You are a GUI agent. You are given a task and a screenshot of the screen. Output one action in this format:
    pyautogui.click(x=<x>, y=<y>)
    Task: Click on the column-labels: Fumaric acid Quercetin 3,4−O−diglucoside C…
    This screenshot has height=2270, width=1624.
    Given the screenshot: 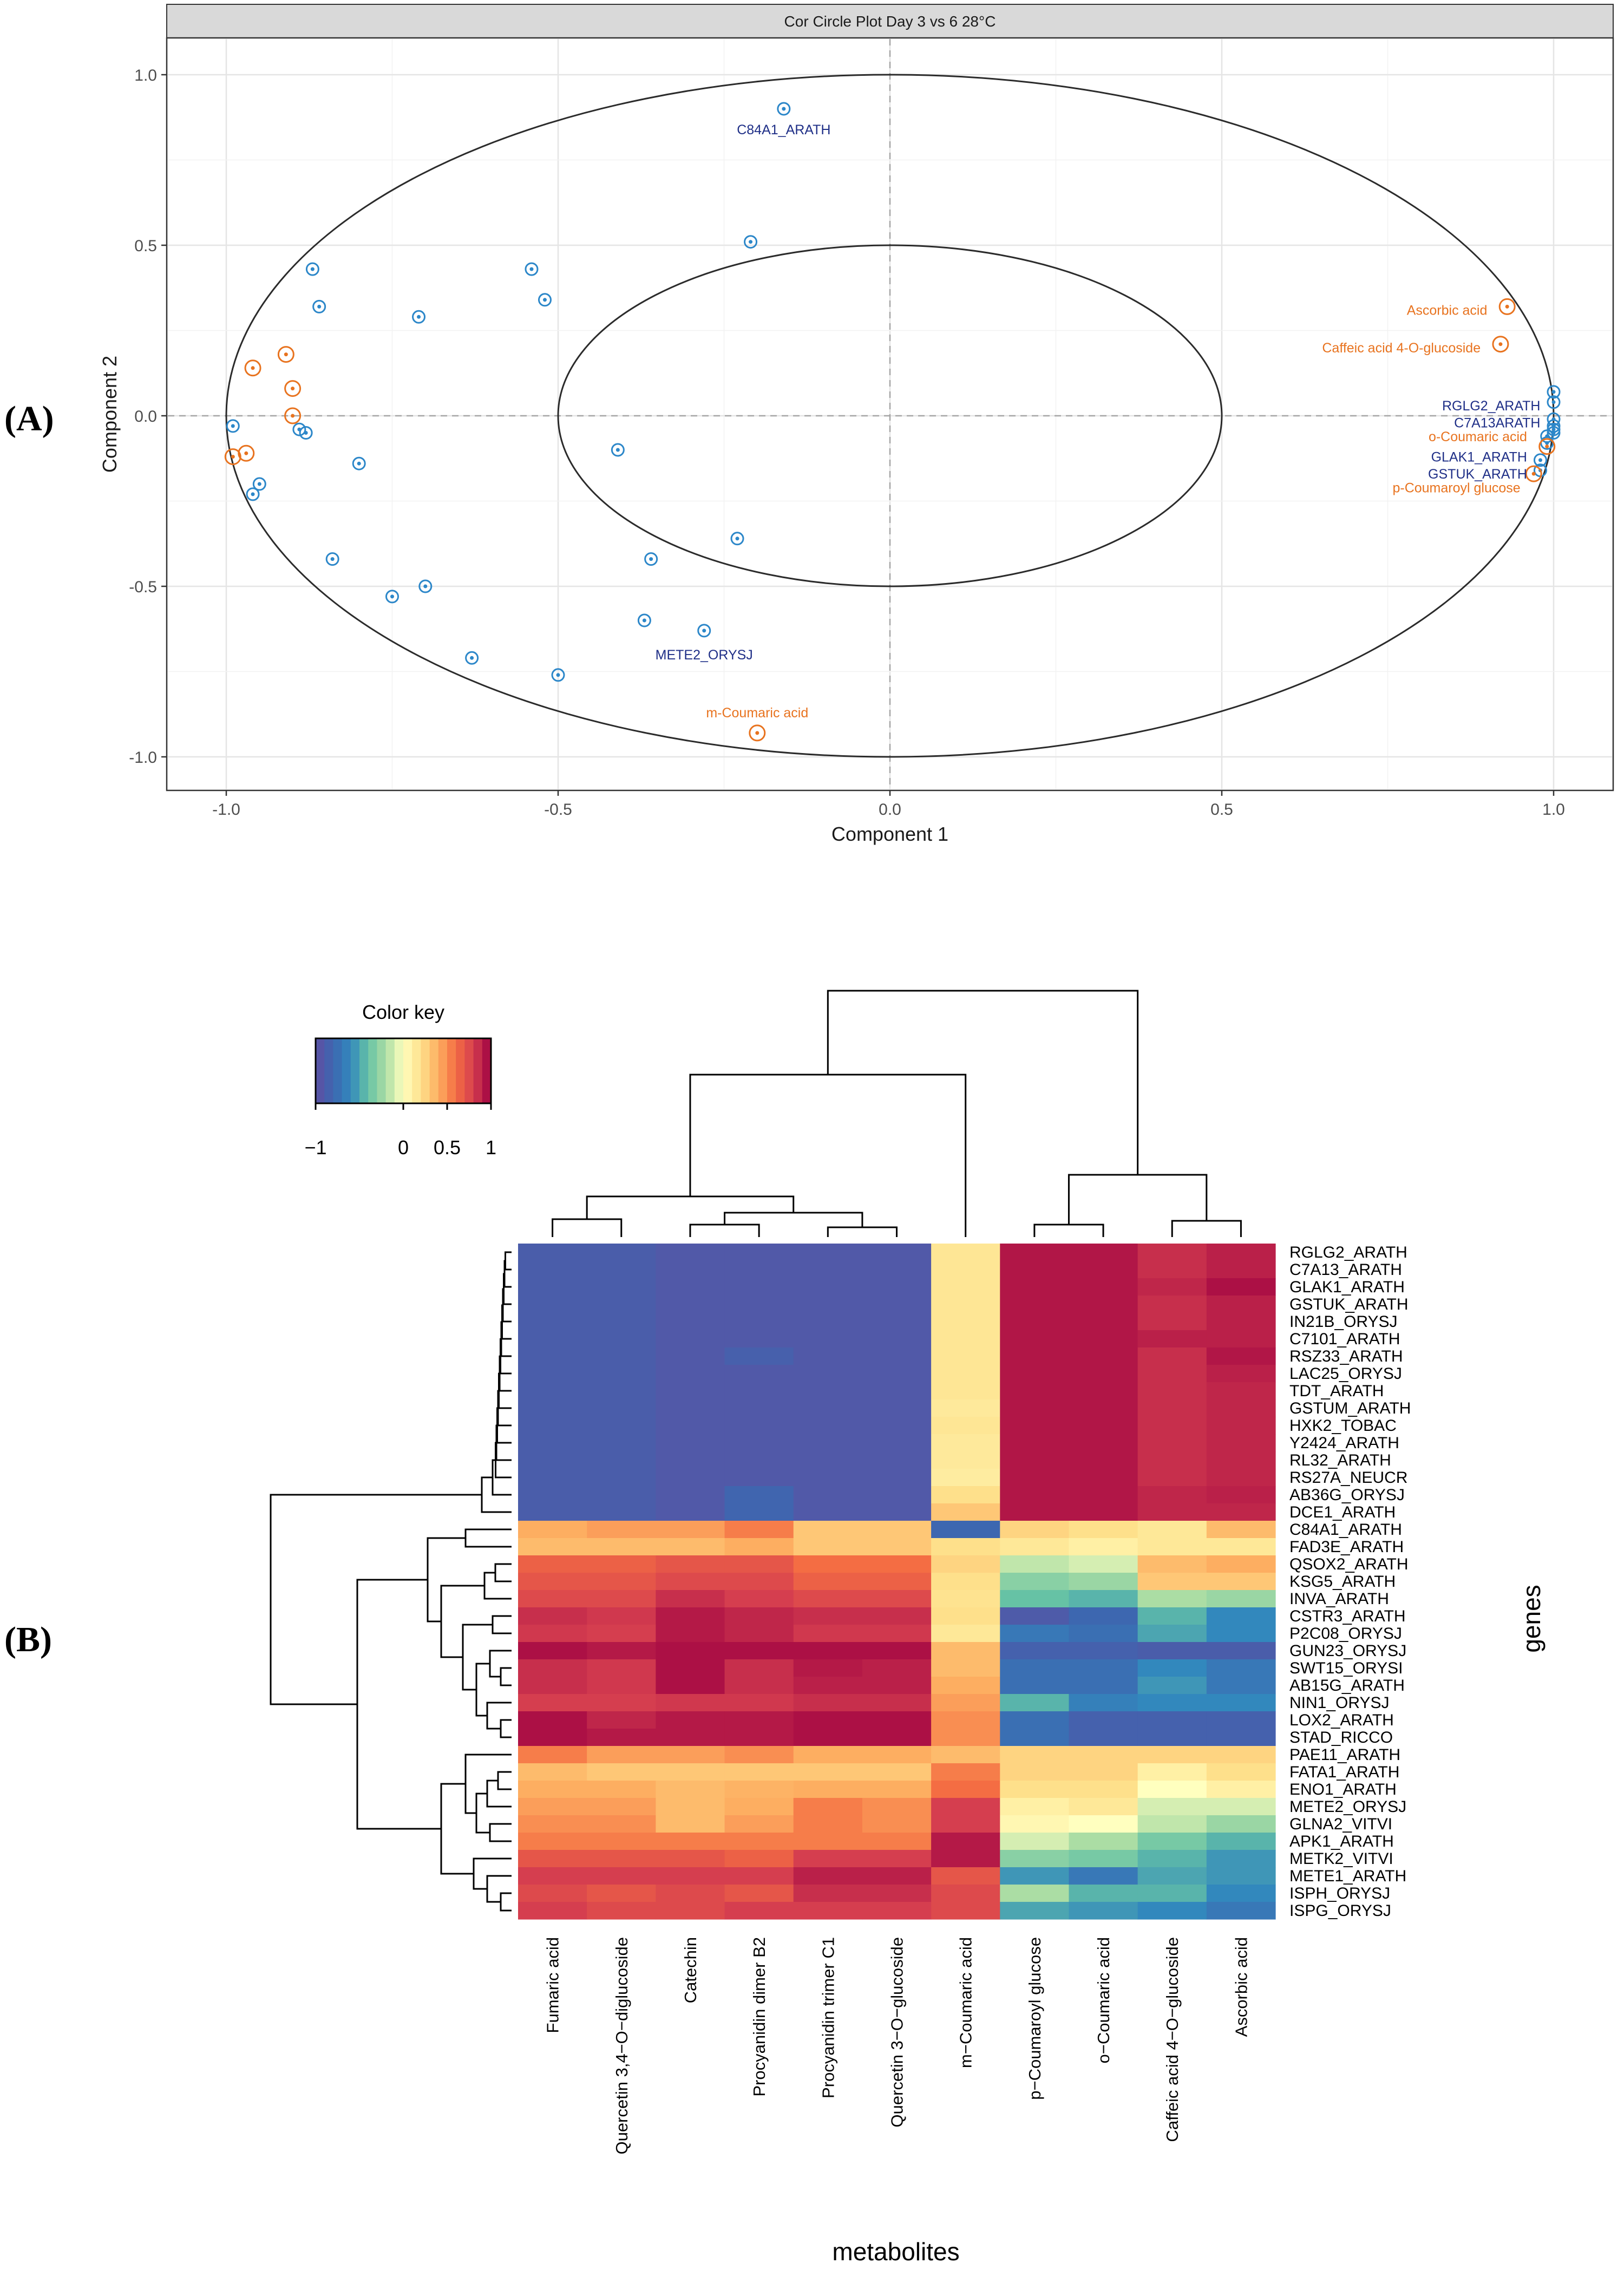 What is the action you would take?
    pyautogui.click(x=897, y=2046)
    